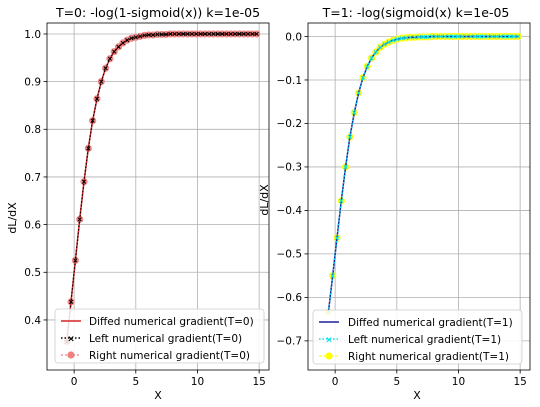 This screenshot has height=407, width=540. Describe the element at coordinates (335, 382) in the screenshot. I see `right-x-tick-label: 0` at that location.